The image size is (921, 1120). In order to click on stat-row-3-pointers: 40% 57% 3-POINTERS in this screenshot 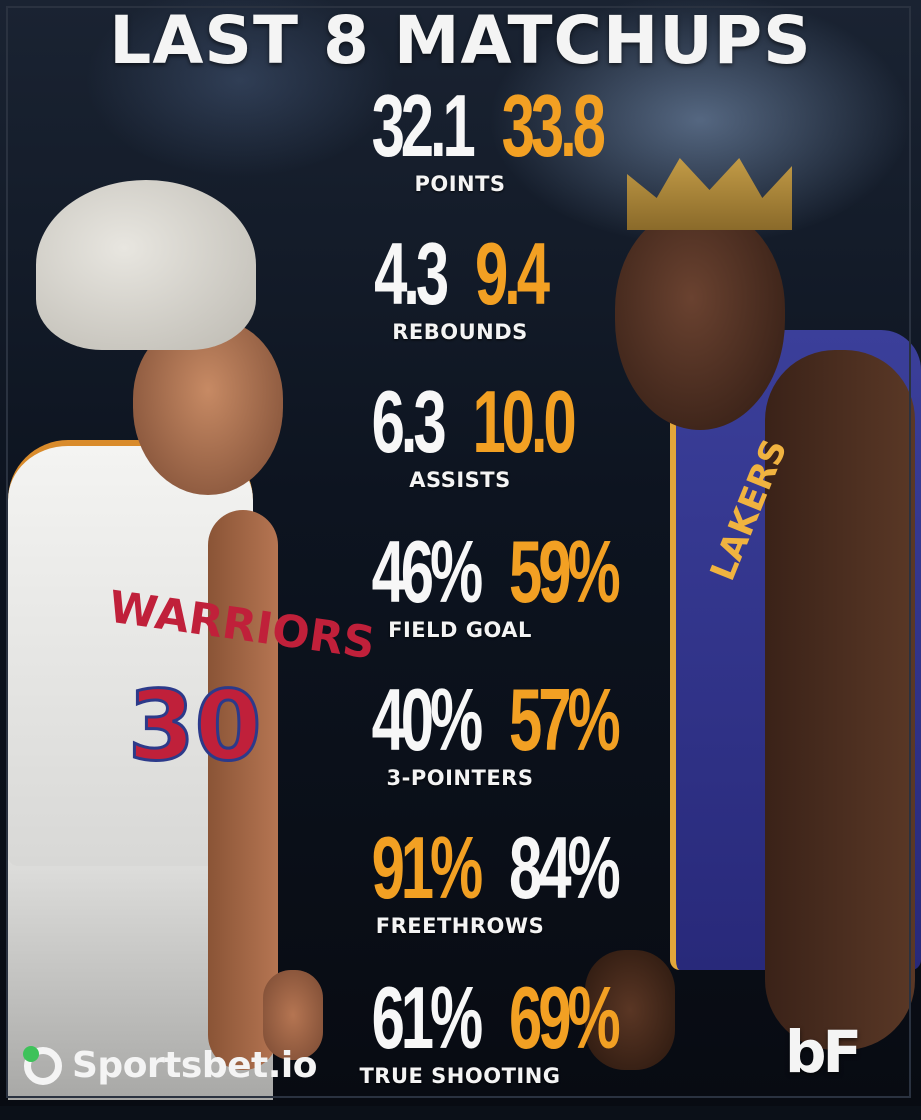, I will do `click(475, 746)`.